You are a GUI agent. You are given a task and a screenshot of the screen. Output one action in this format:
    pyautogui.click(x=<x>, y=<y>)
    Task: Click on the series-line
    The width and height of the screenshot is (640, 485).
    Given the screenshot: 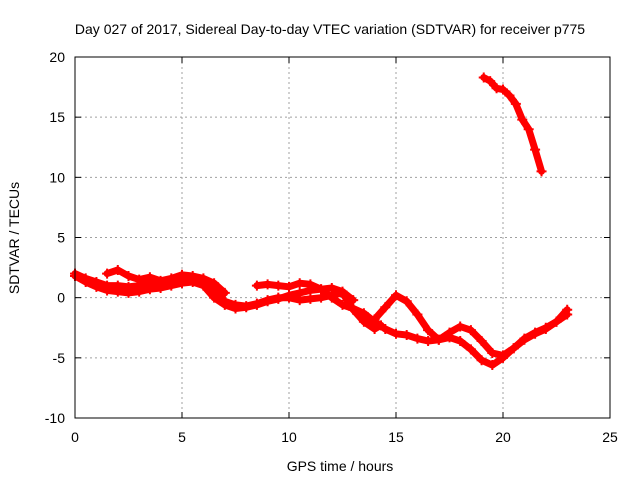 What is the action you would take?
    pyautogui.click(x=512, y=124)
    